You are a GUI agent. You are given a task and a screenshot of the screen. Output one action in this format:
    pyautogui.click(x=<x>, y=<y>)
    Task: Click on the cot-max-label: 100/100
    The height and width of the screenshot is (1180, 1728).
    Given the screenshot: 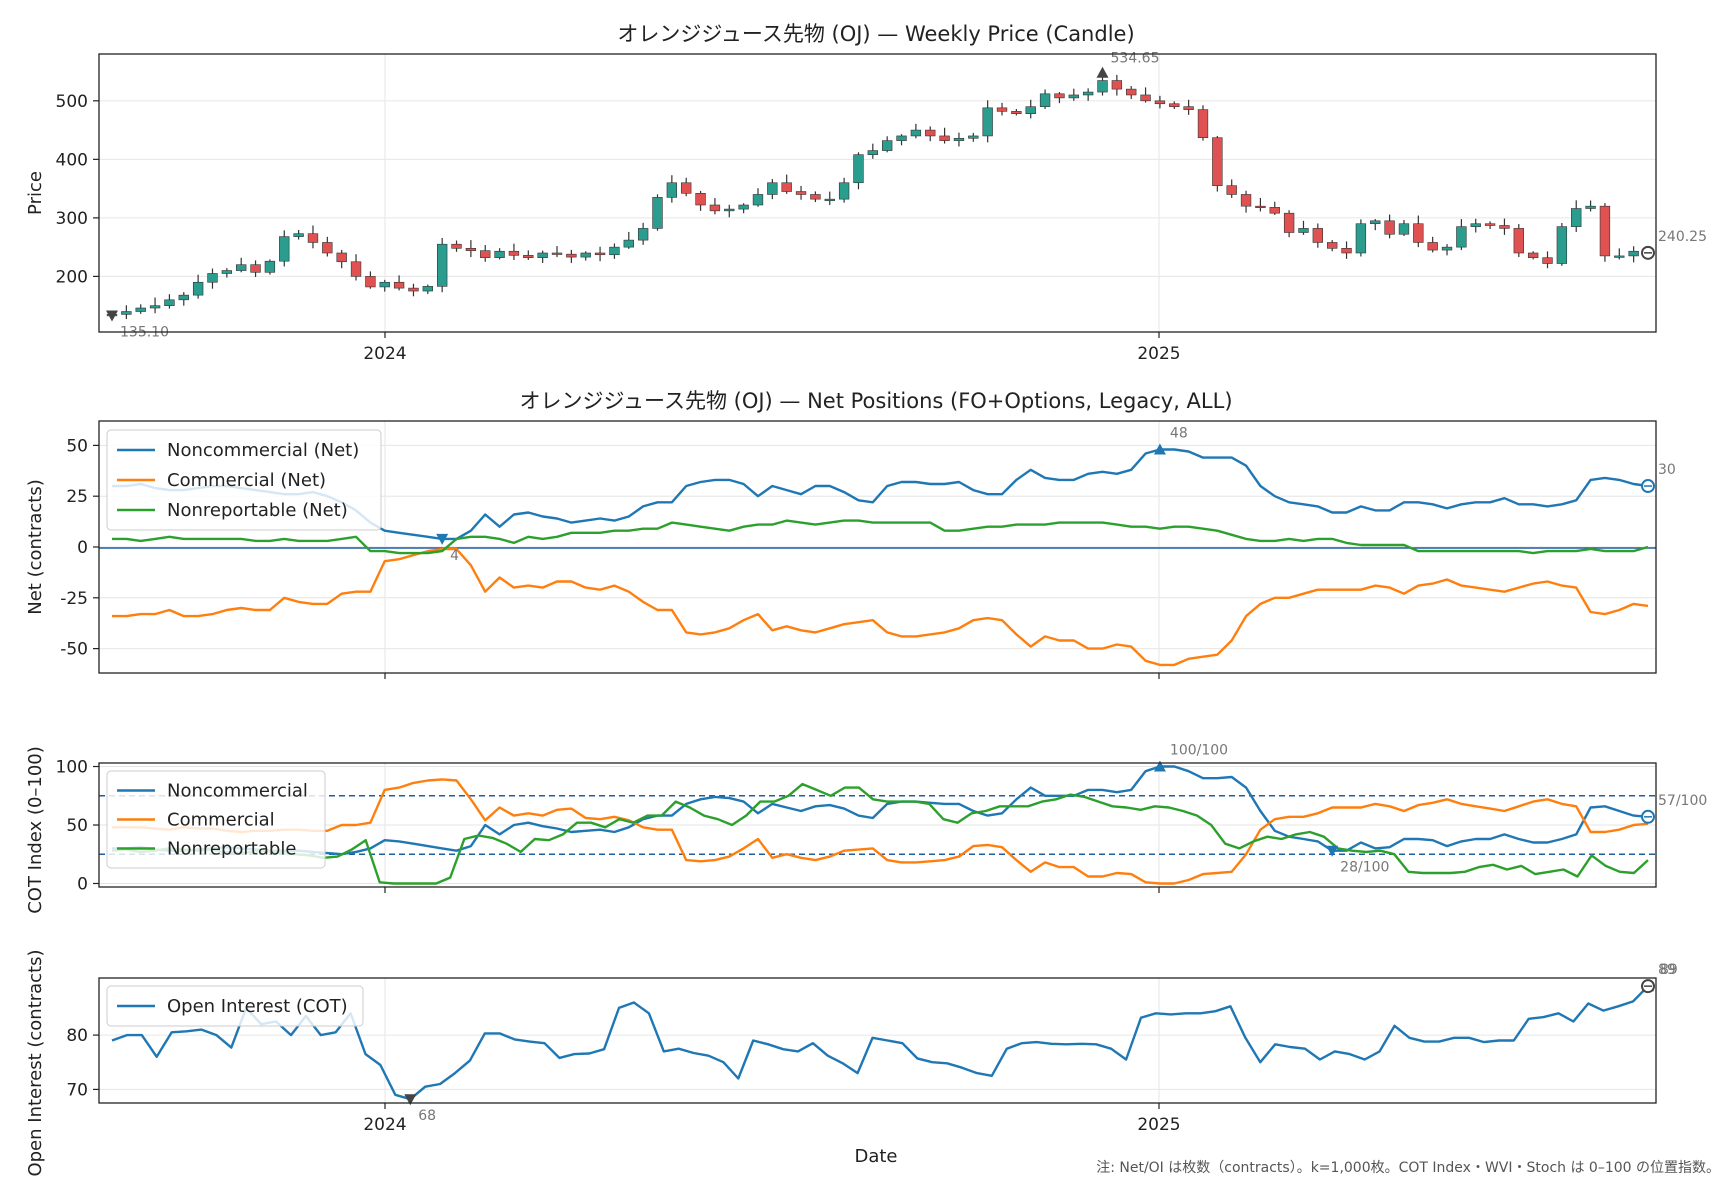 What is the action you would take?
    pyautogui.click(x=1199, y=751)
    